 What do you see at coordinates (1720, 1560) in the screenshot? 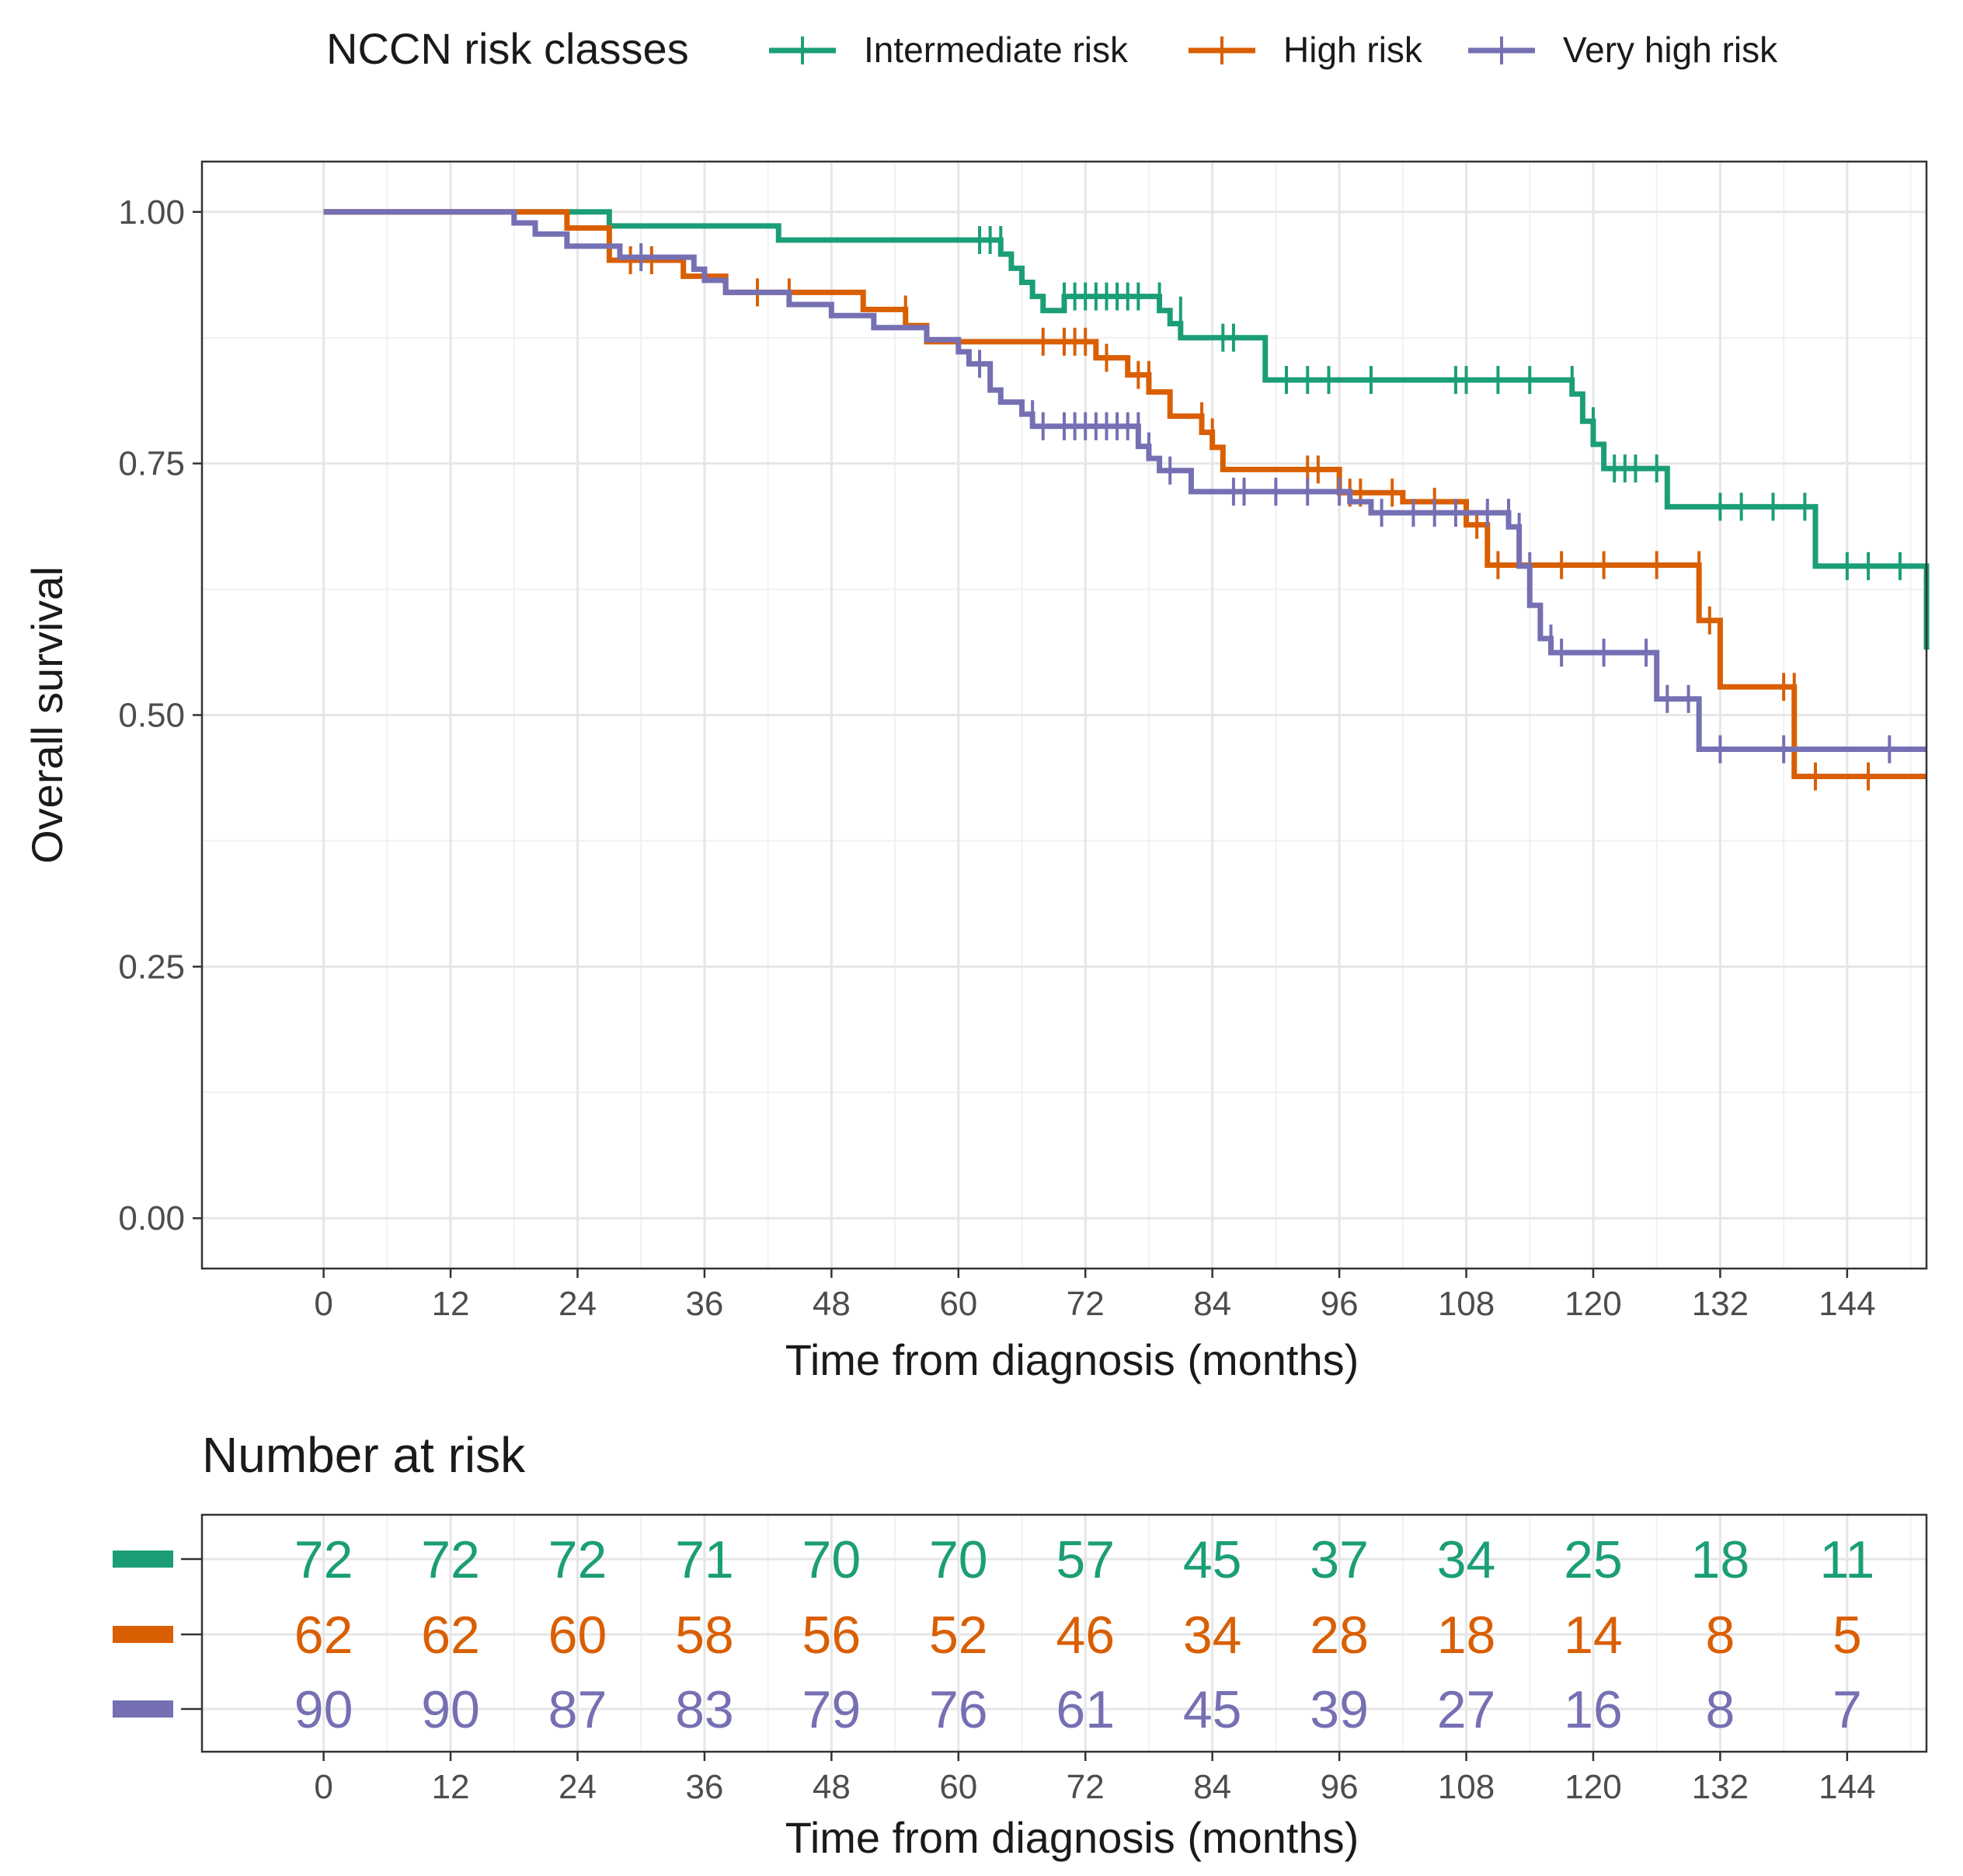
I see `risk-count-intermediate-risk: 18` at bounding box center [1720, 1560].